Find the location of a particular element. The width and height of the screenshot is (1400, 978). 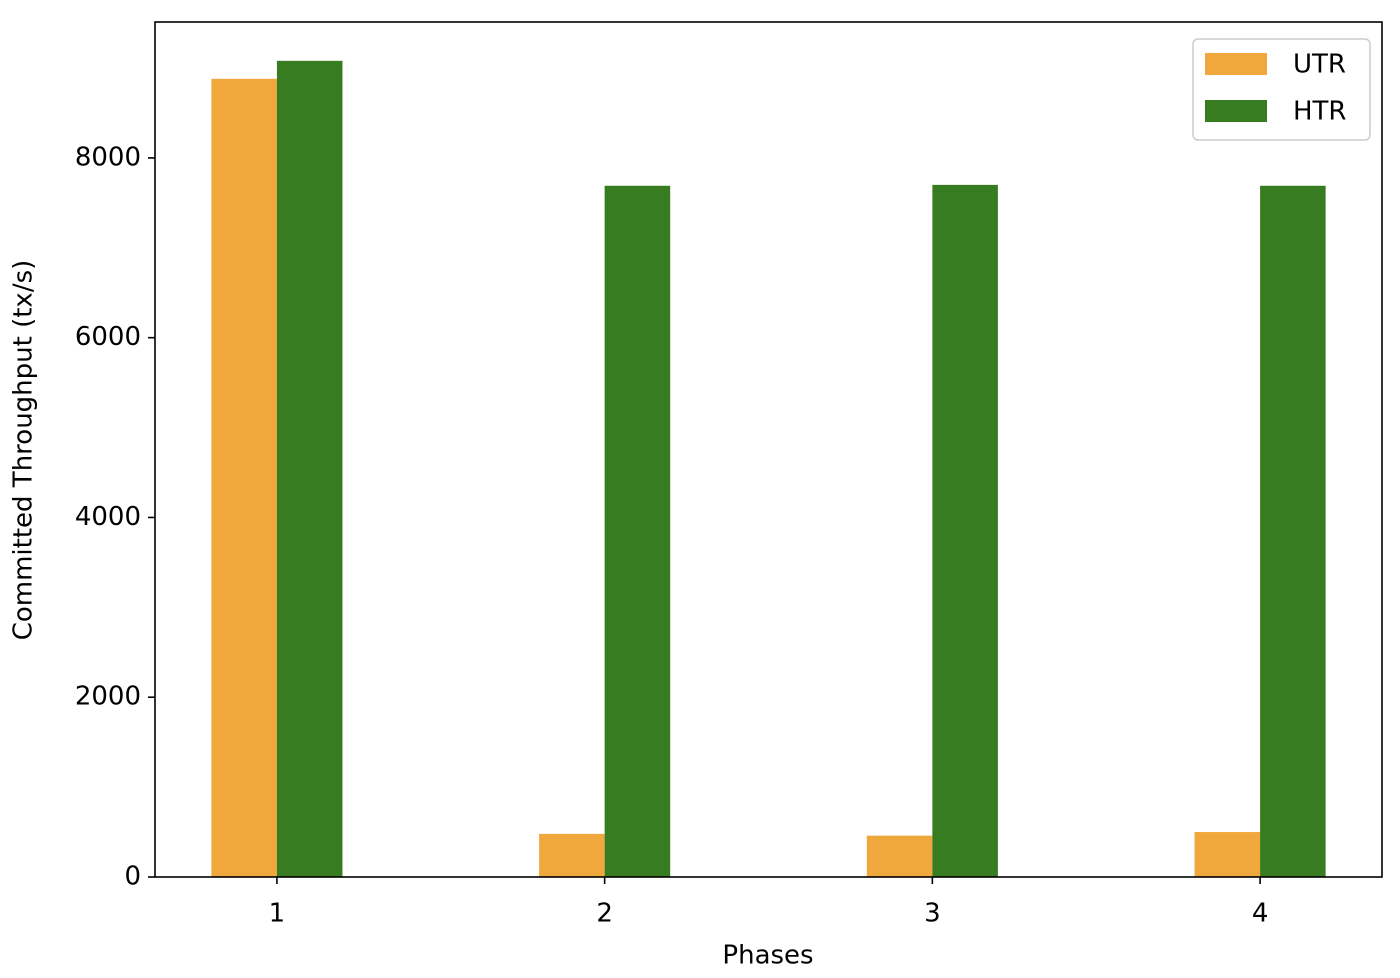

x-tick-label: 4 is located at coordinates (1260, 914).